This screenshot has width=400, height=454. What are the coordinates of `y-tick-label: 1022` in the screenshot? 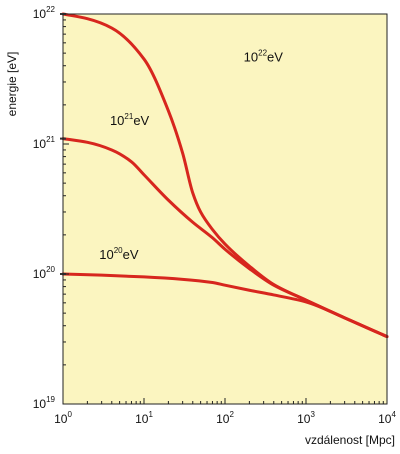 It's located at (44, 13).